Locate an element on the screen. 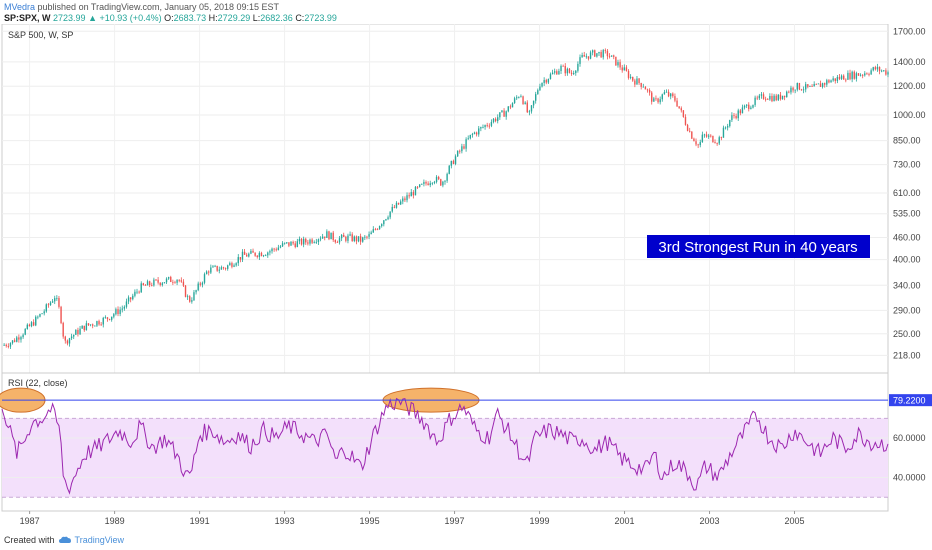  price-tick-label: 610.00 is located at coordinates (907, 193).